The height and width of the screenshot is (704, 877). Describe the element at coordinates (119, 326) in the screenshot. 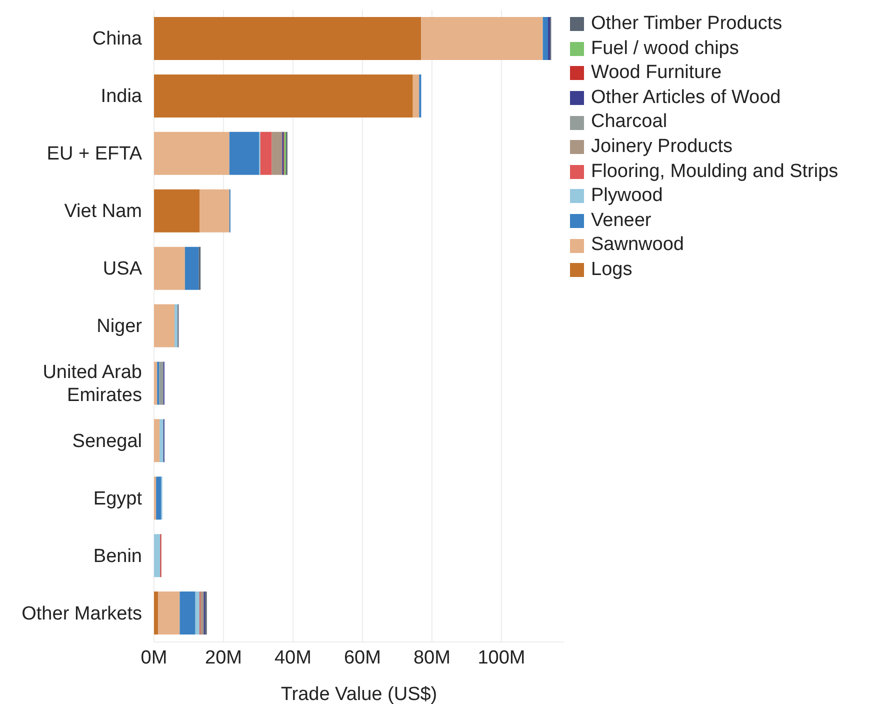

I see `y-tick-label: Niger` at that location.